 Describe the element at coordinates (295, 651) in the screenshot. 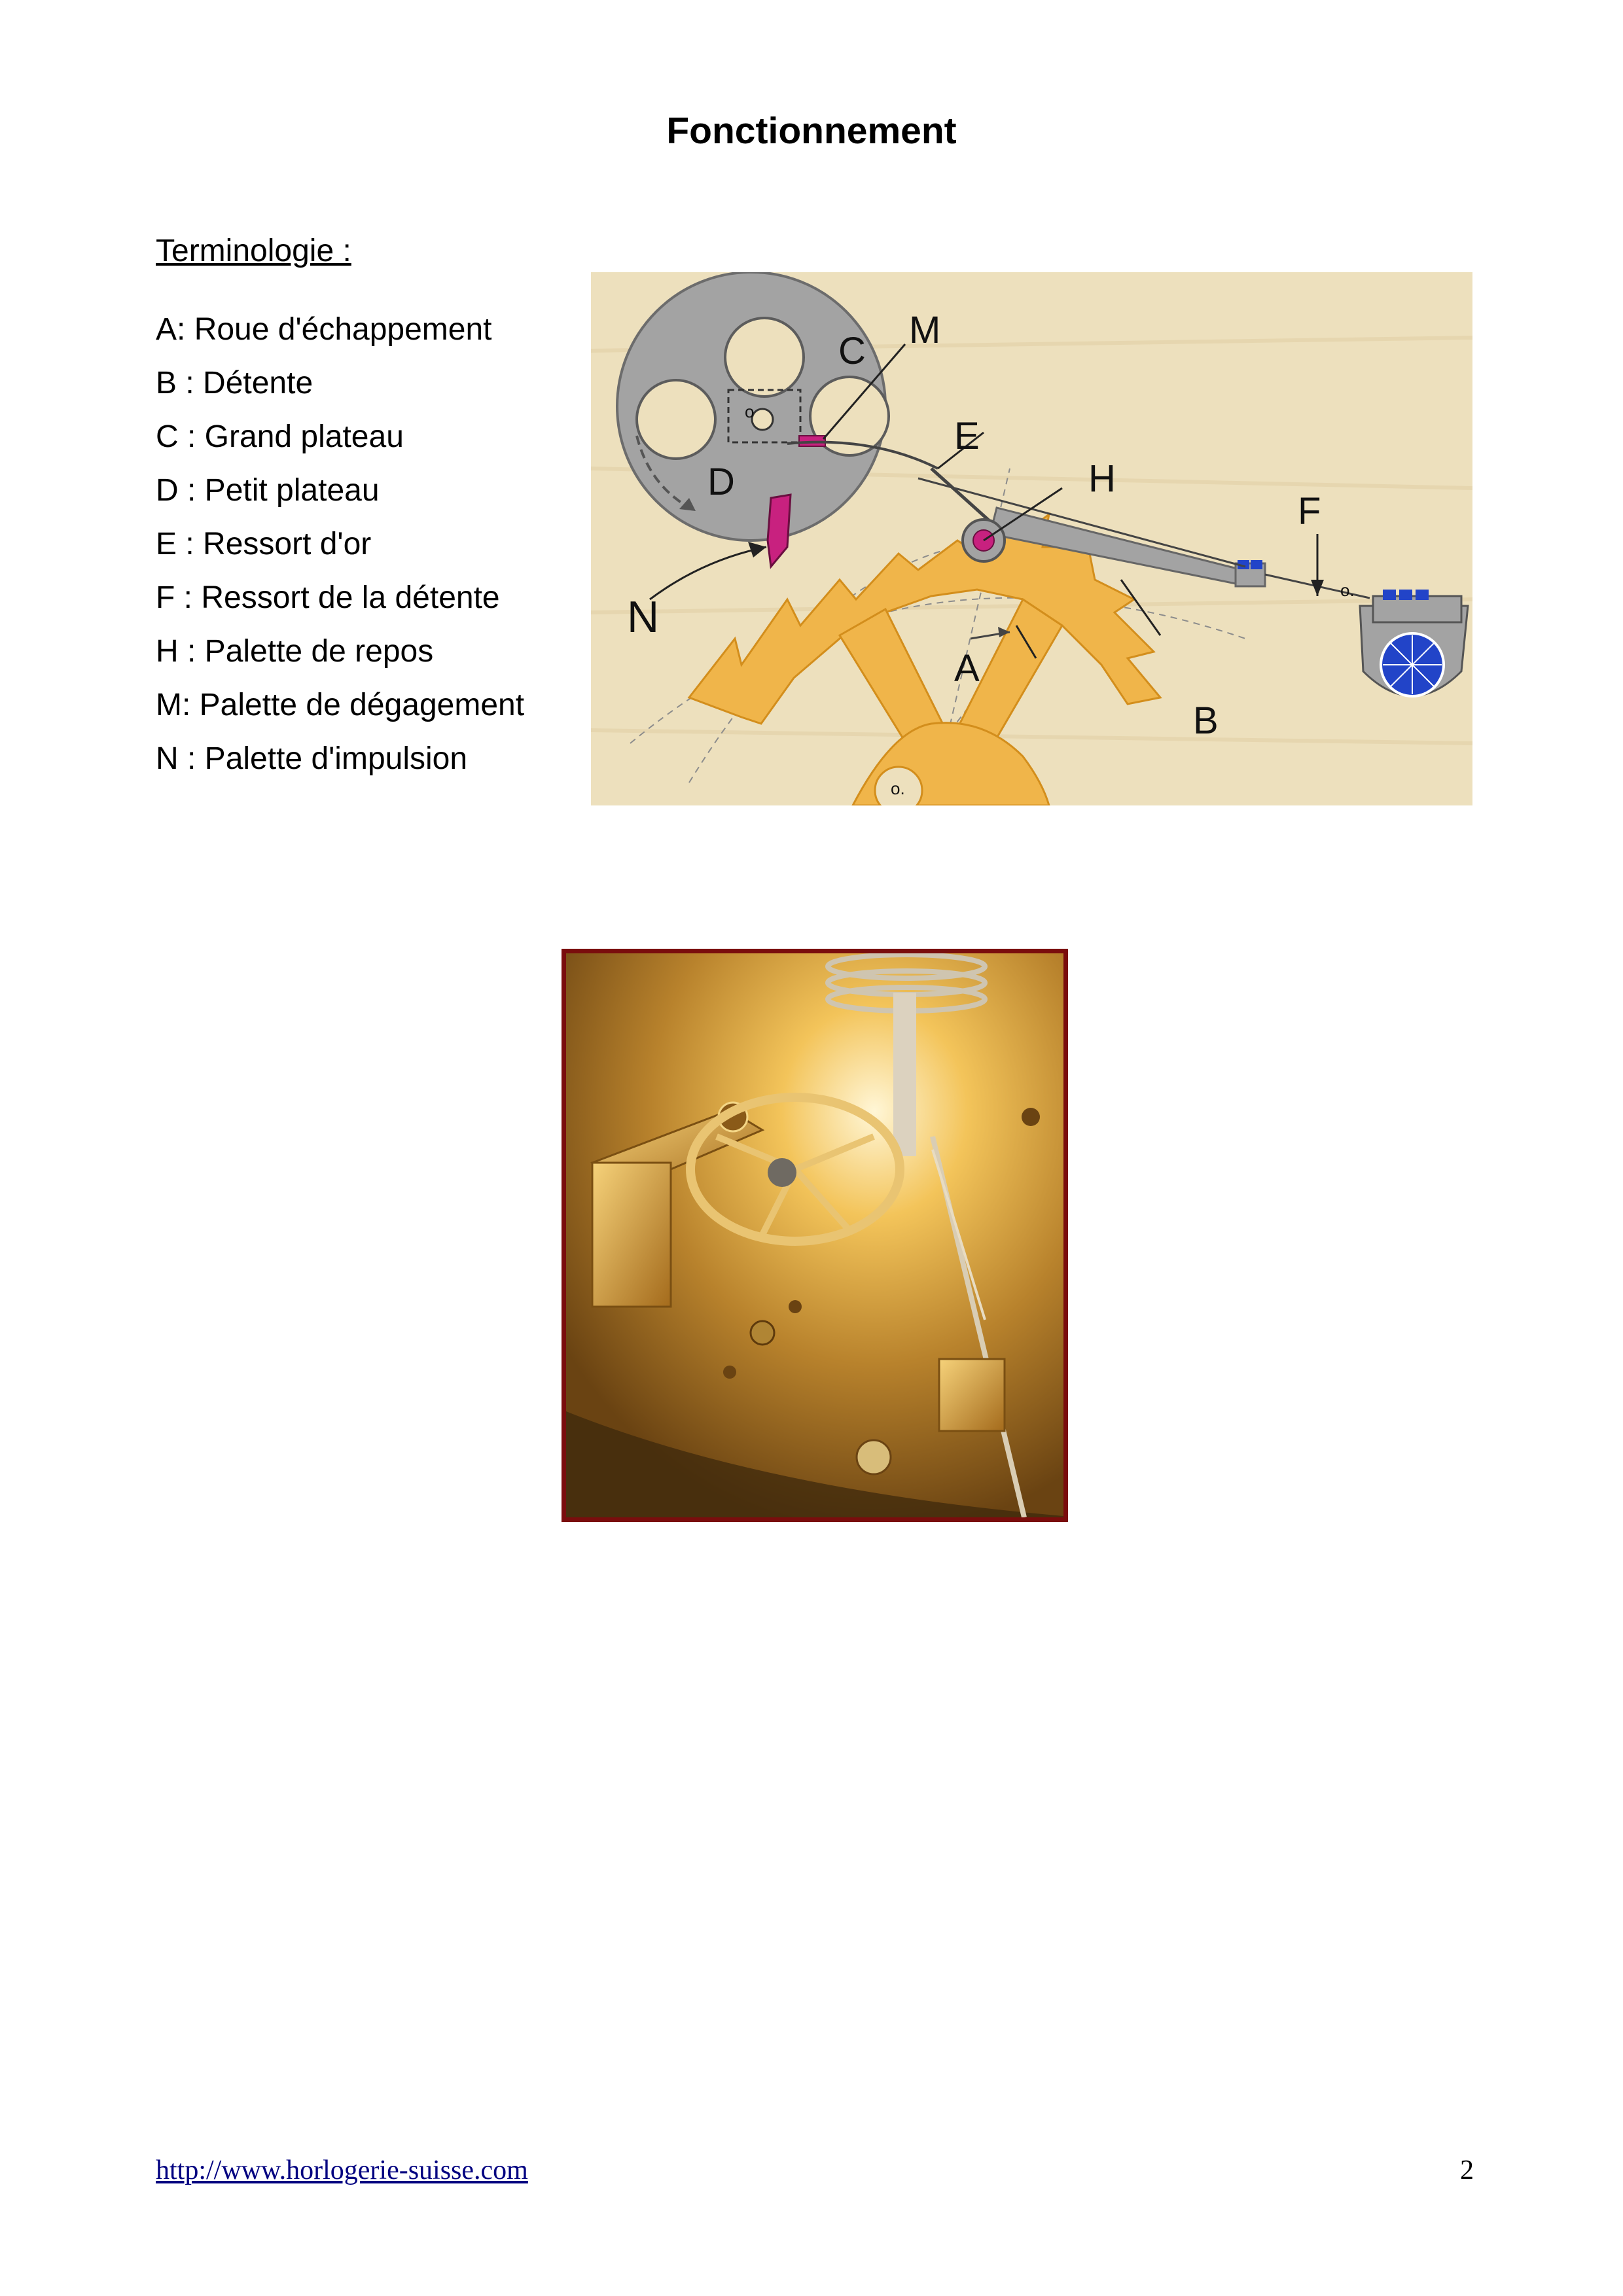

I see `term-item: H : Palette de repos` at that location.